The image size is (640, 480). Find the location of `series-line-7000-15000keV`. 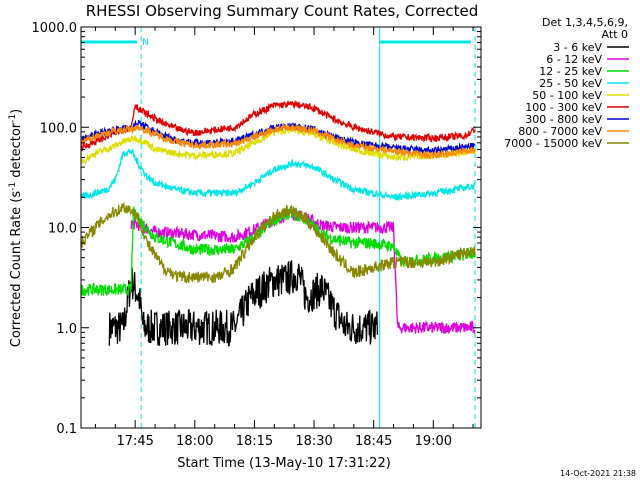

series-line-7000-15000keV is located at coordinates (278, 242).